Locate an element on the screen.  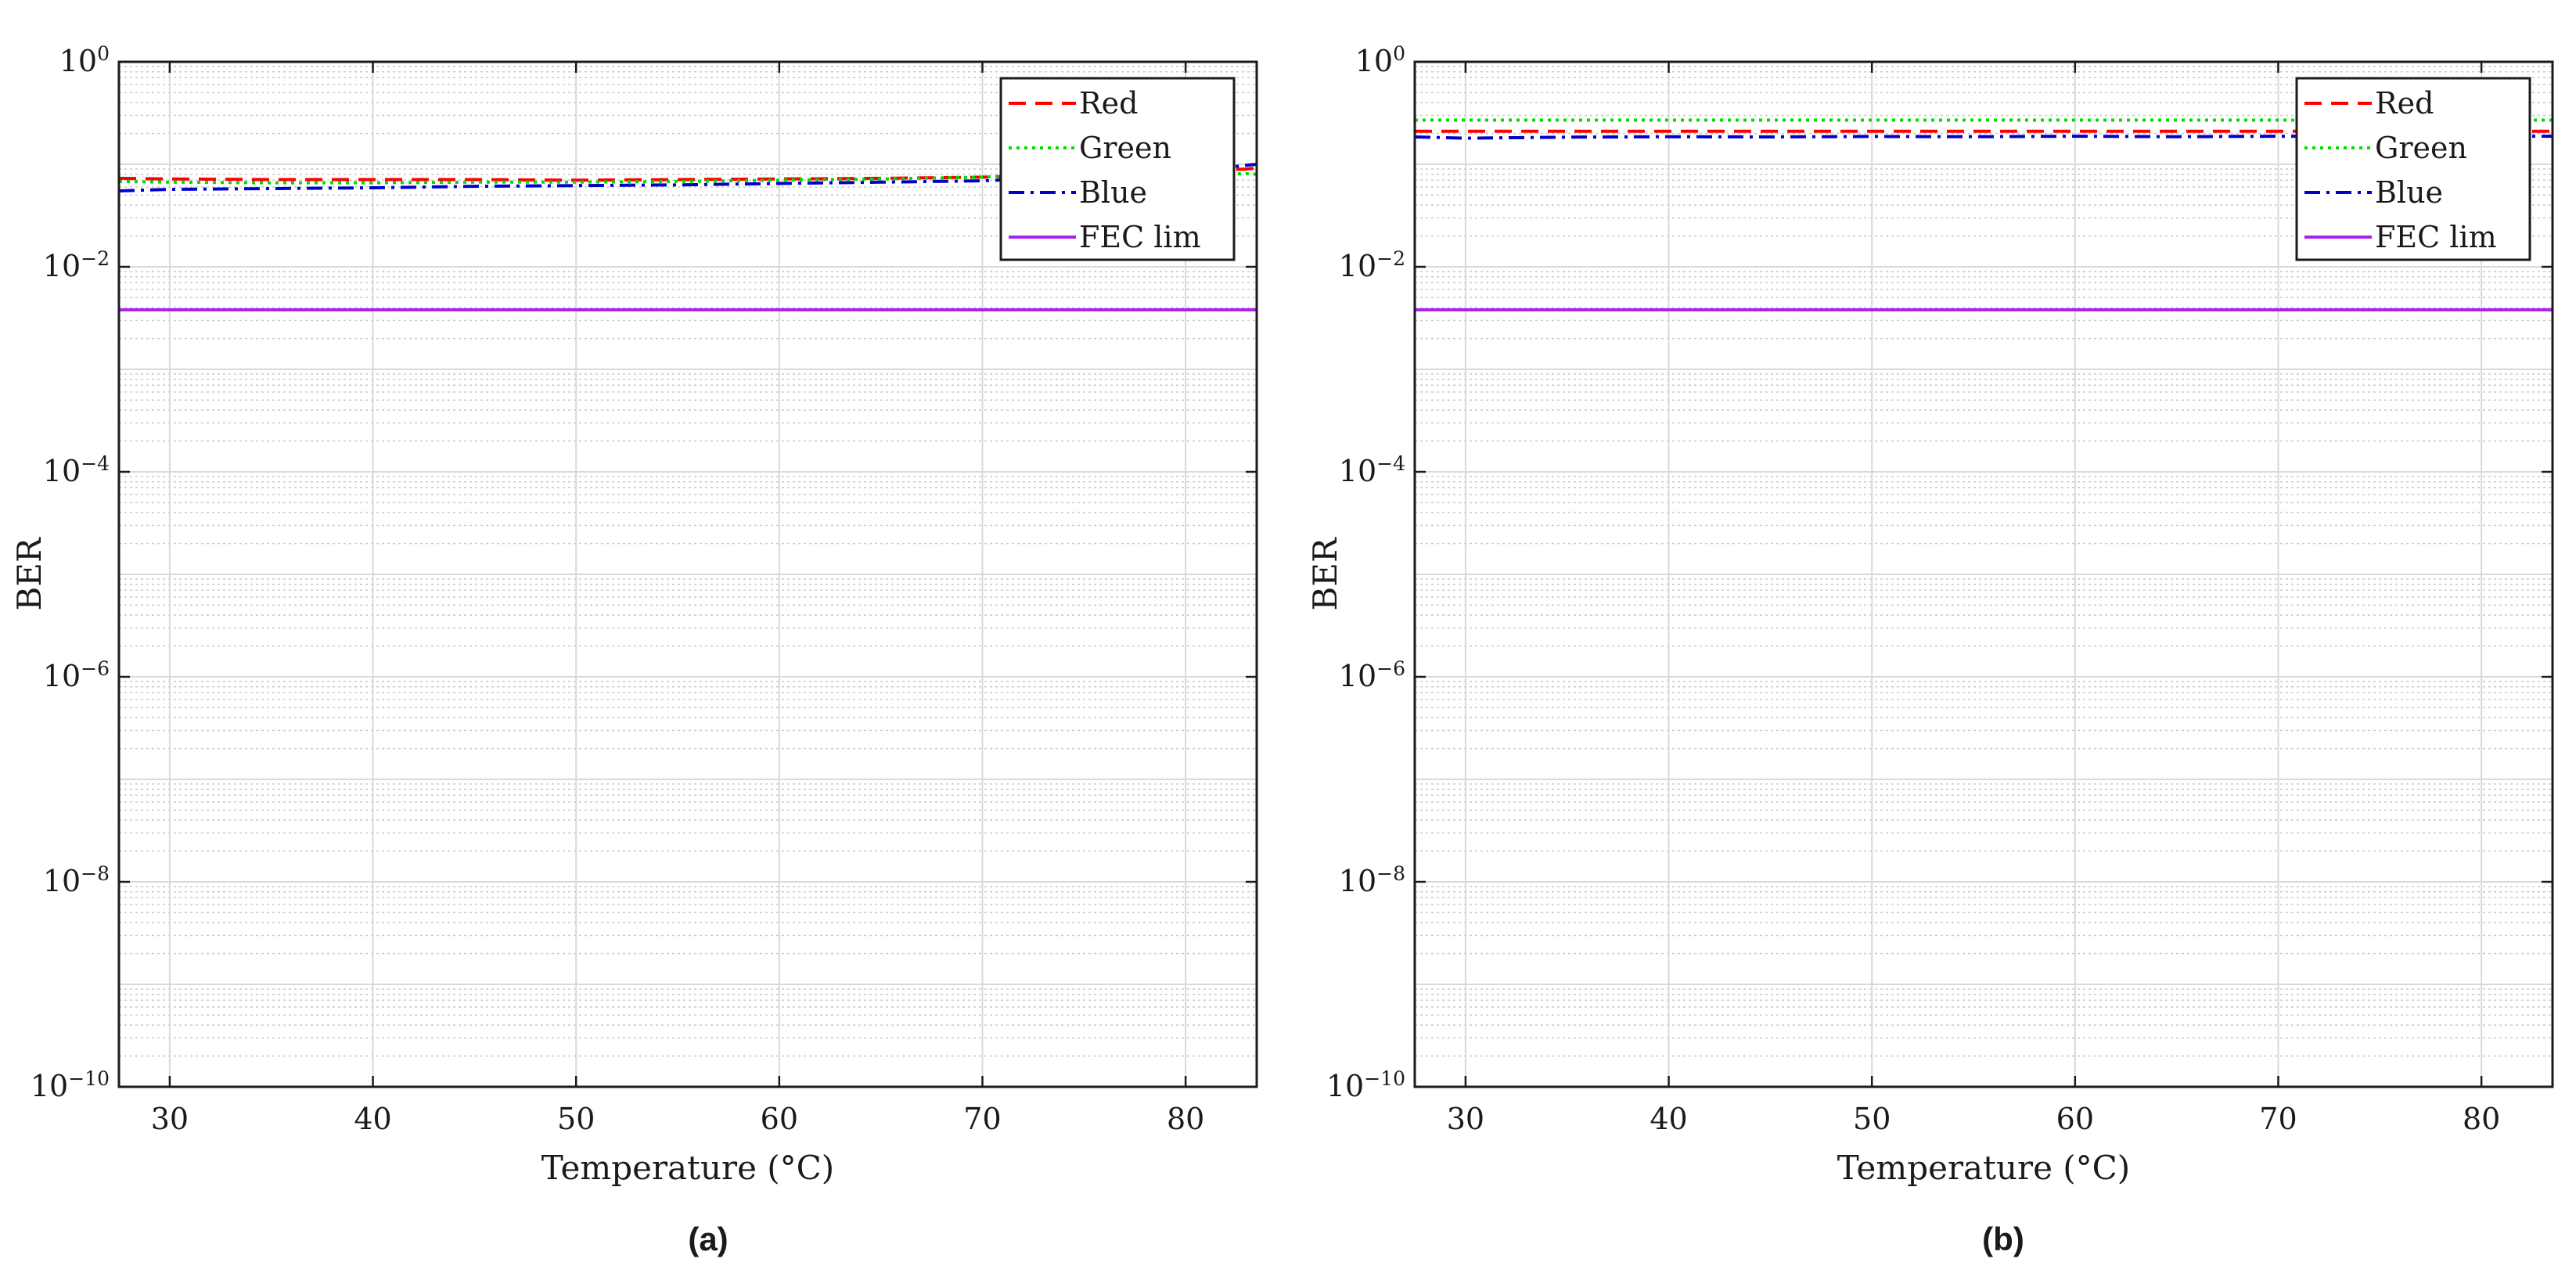
series-line-red is located at coordinates (687, 174).